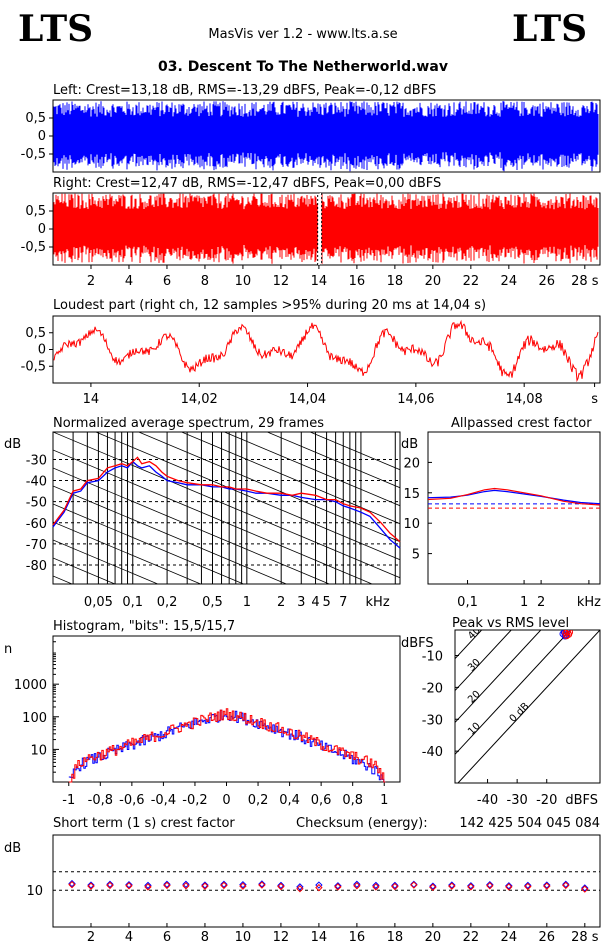  Describe the element at coordinates (474, 697) in the screenshot. I see `diagonal-label: 20` at that location.